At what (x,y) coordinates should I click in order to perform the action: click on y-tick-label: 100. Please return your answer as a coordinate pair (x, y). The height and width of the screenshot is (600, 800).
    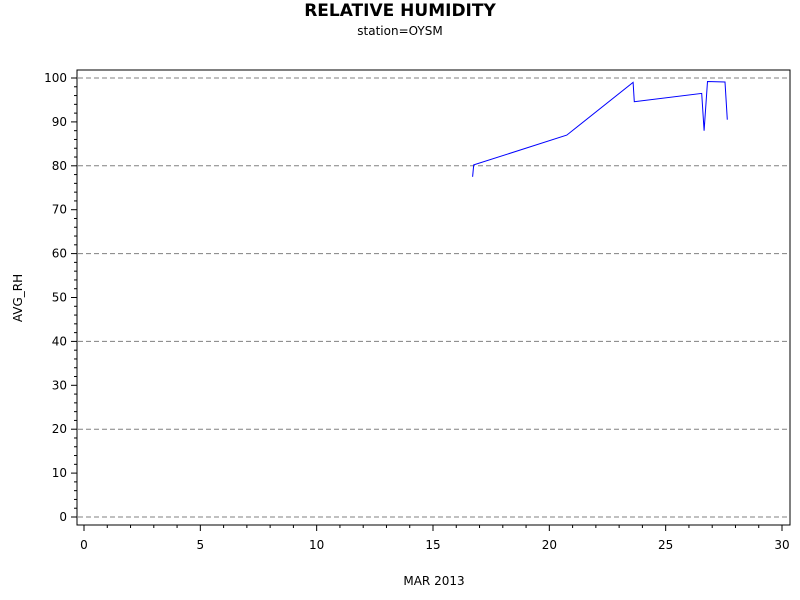
    Looking at the image, I should click on (55, 78).